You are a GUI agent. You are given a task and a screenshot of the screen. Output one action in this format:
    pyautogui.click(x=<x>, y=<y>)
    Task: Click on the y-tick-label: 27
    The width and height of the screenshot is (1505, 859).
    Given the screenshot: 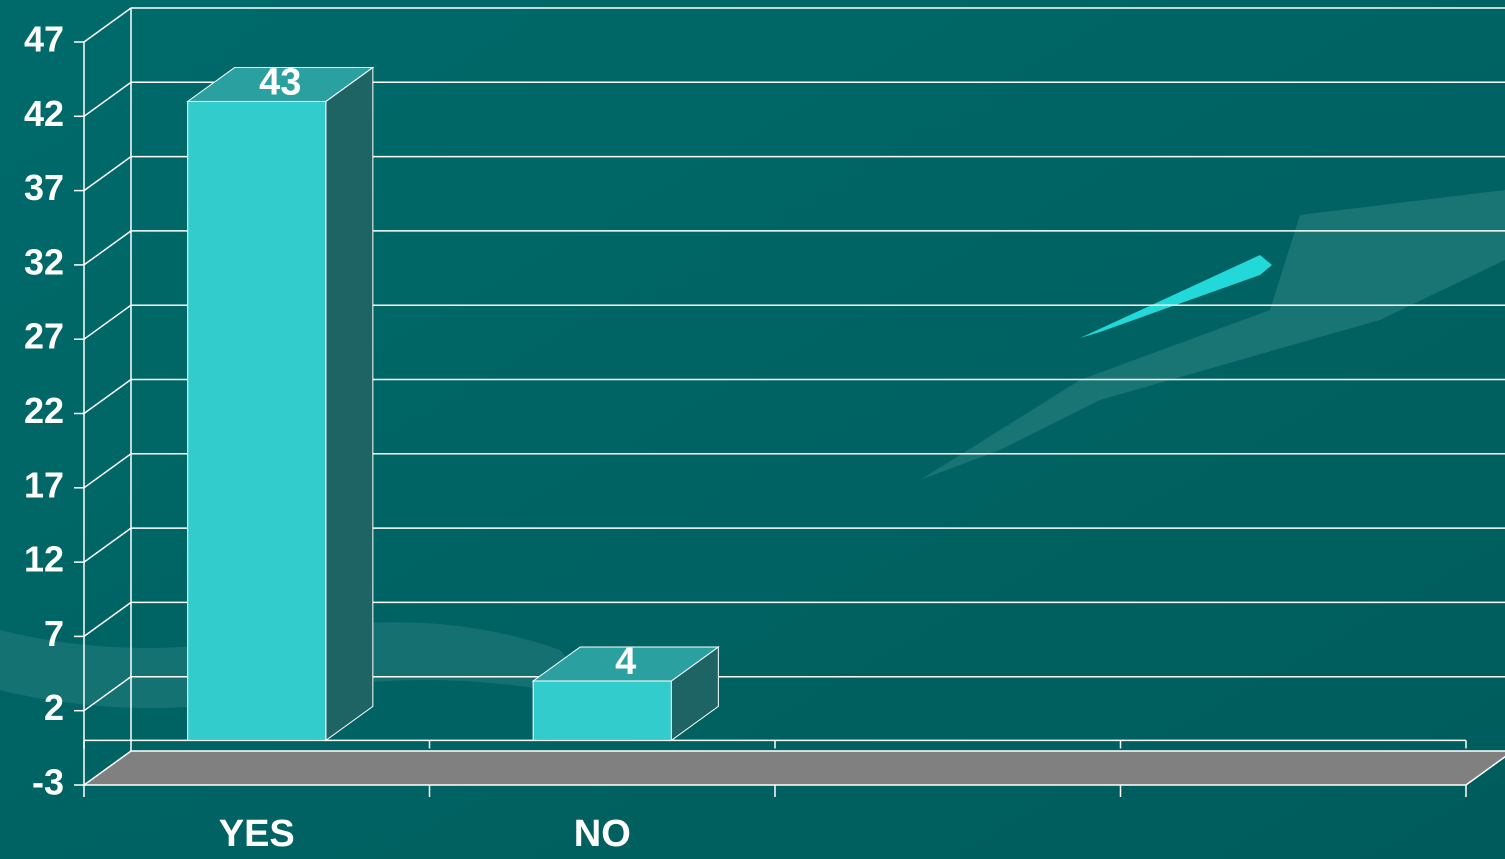 What is the action you would take?
    pyautogui.click(x=44, y=336)
    